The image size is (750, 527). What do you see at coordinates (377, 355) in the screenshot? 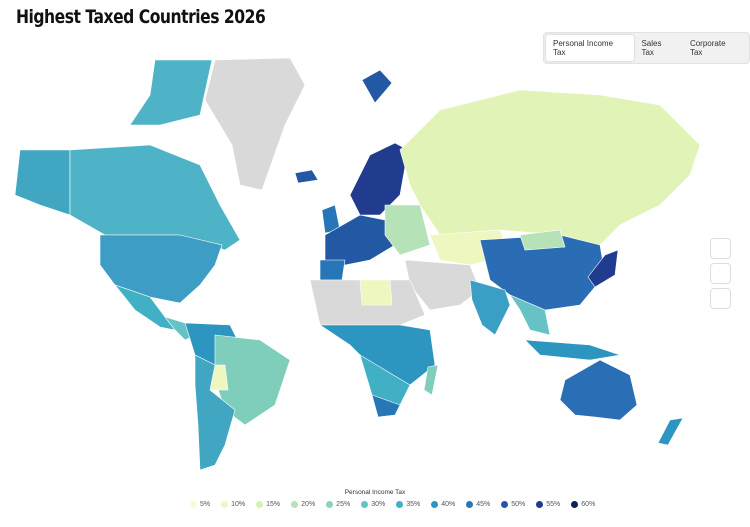
I see `central-africa` at bounding box center [377, 355].